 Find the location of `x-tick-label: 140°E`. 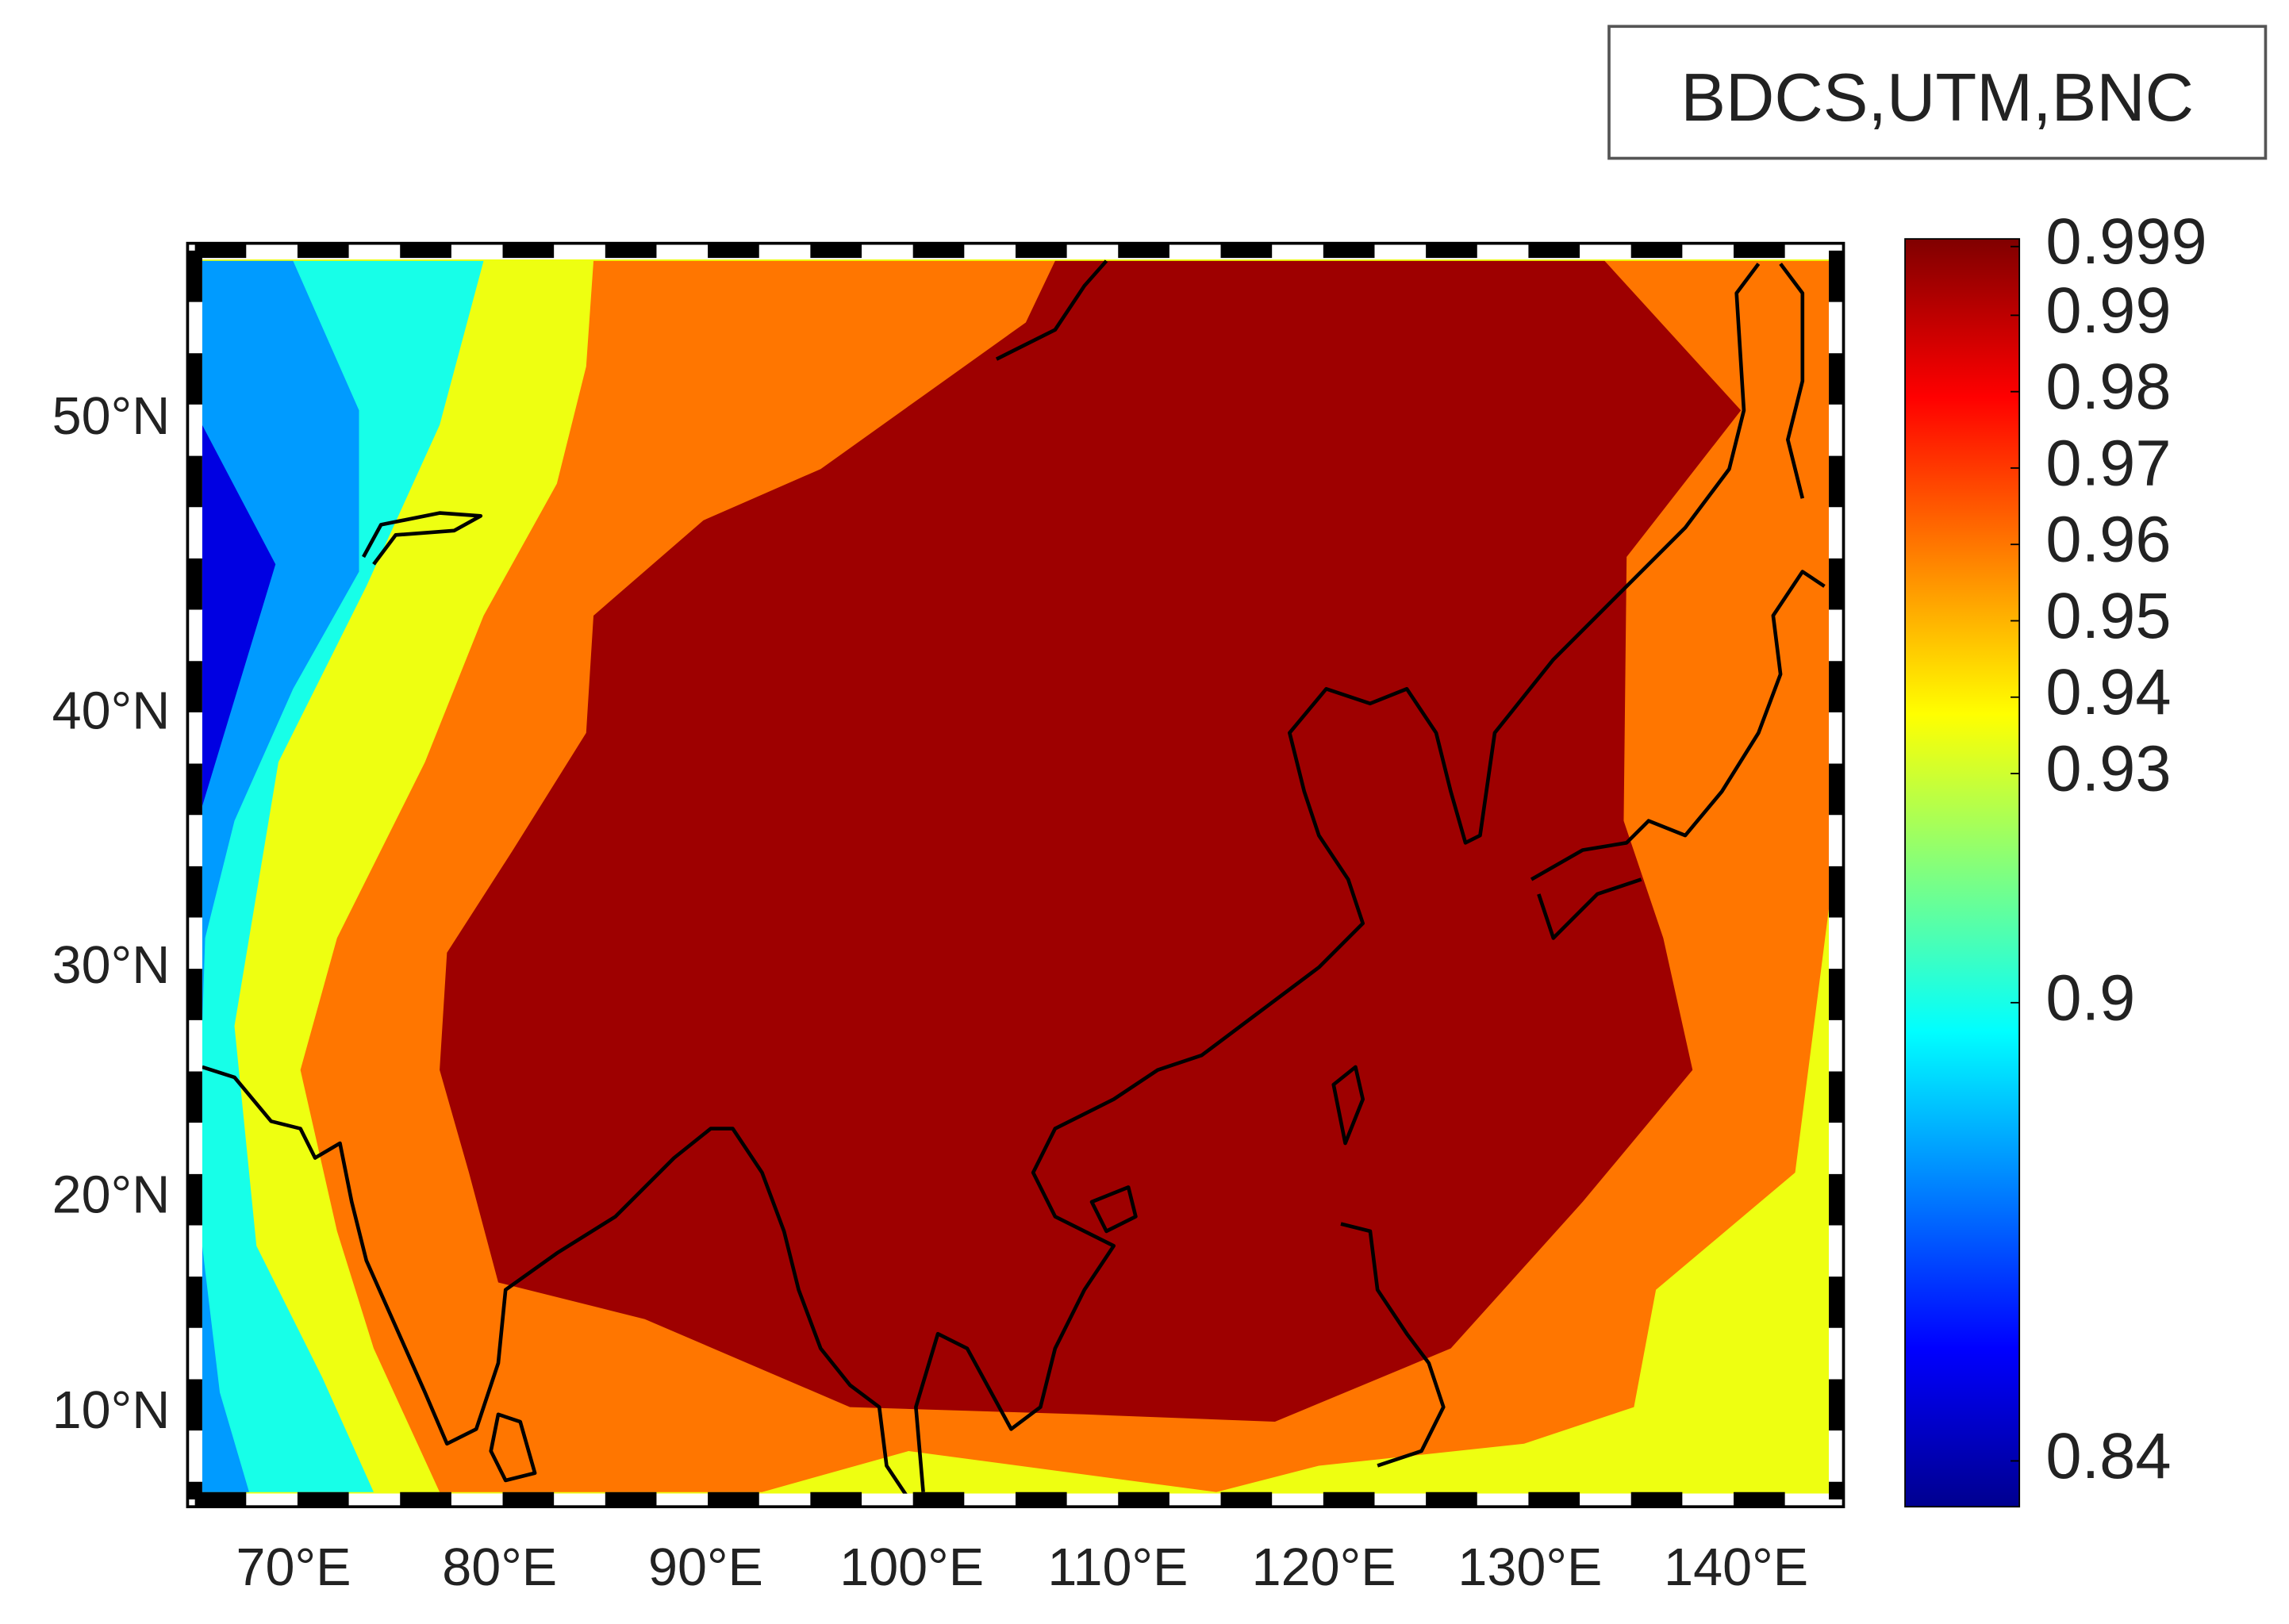

x-tick-label: 140°E is located at coordinates (1736, 1567).